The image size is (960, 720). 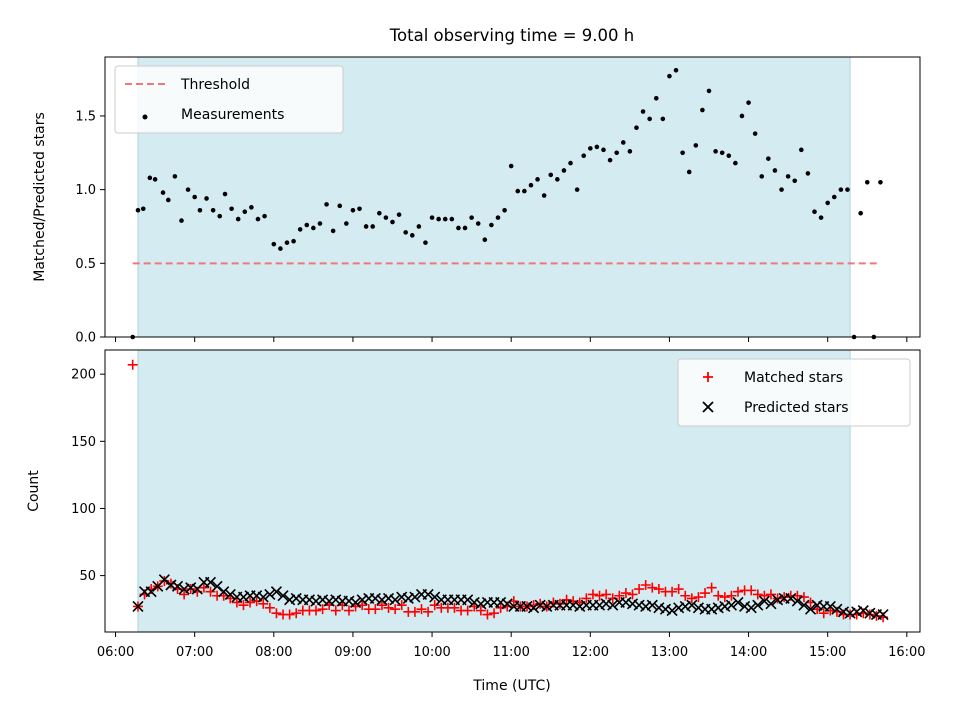 What do you see at coordinates (83, 509) in the screenshot?
I see `y-tick-label: 100` at bounding box center [83, 509].